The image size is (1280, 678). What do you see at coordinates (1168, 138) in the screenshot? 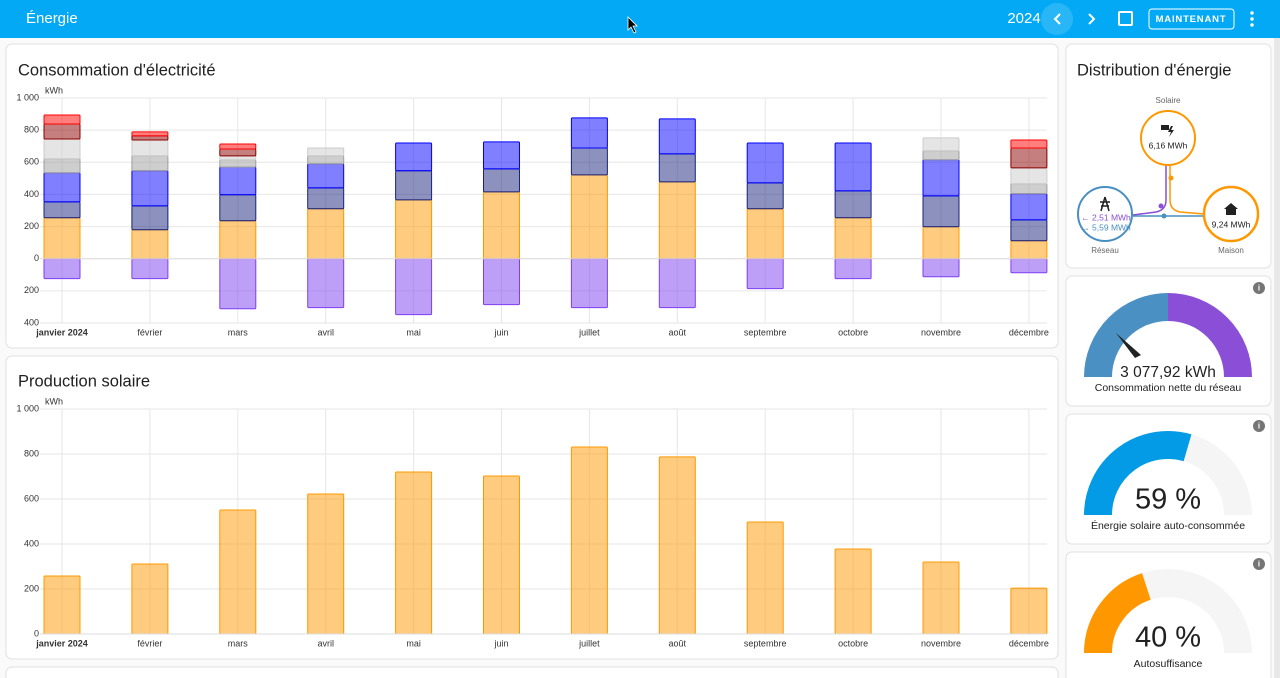
I see `solar-node` at bounding box center [1168, 138].